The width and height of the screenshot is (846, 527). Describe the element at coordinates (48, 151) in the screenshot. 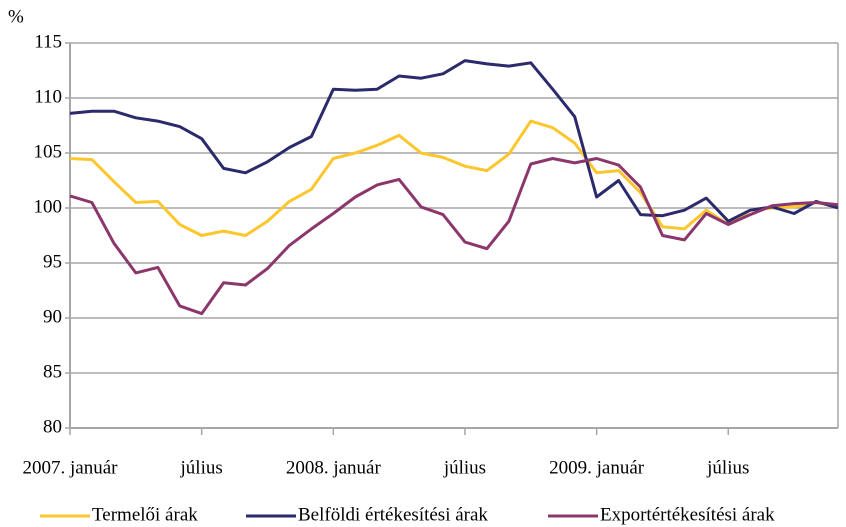

I see `y-tick-label: 105` at that location.